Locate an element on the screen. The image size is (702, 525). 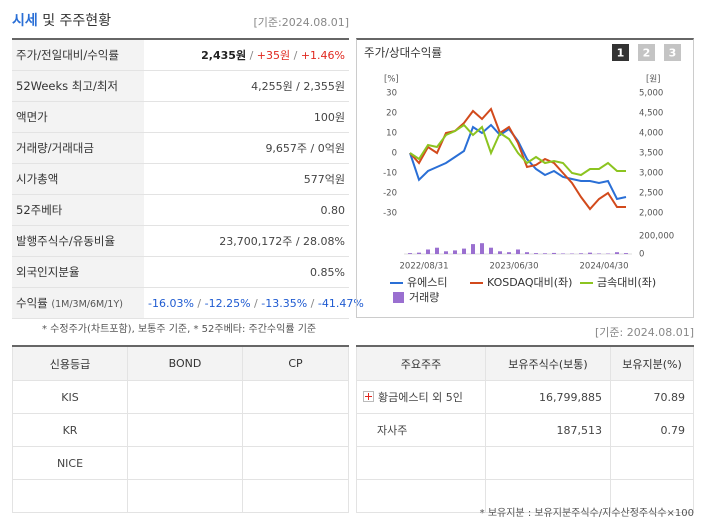
chart-button-label: 2 is located at coordinates (647, 53).